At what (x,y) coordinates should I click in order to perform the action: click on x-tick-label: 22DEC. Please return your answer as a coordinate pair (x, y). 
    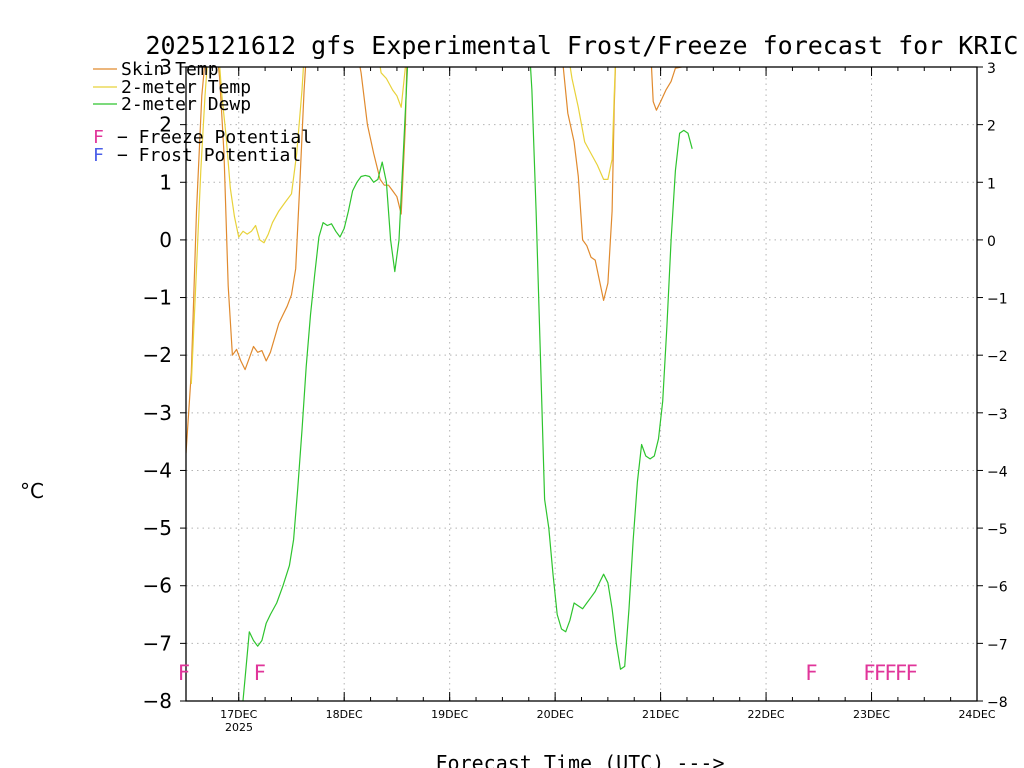
    Looking at the image, I should click on (766, 714).